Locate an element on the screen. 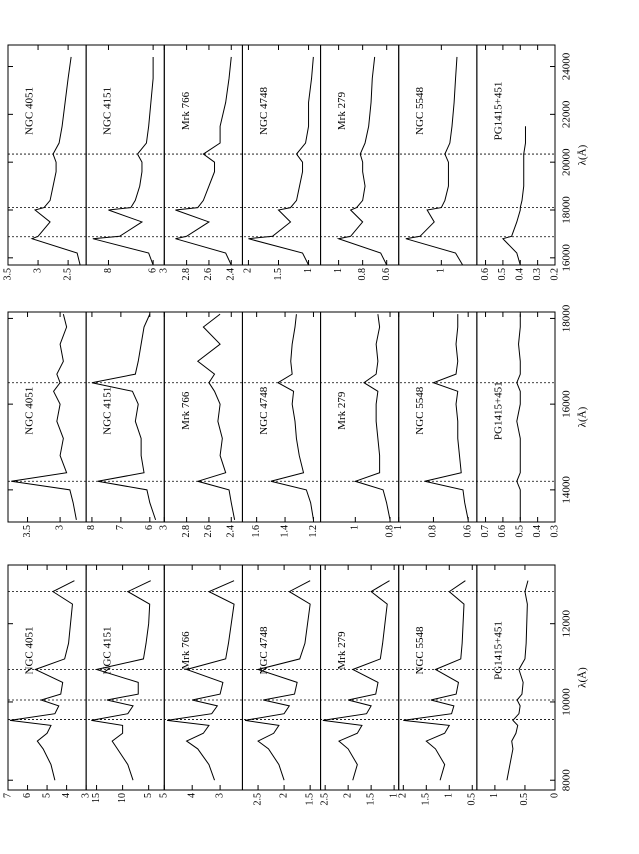 The width and height of the screenshot is (639, 854). x-tick-label: 20000 is located at coordinates (567, 162).